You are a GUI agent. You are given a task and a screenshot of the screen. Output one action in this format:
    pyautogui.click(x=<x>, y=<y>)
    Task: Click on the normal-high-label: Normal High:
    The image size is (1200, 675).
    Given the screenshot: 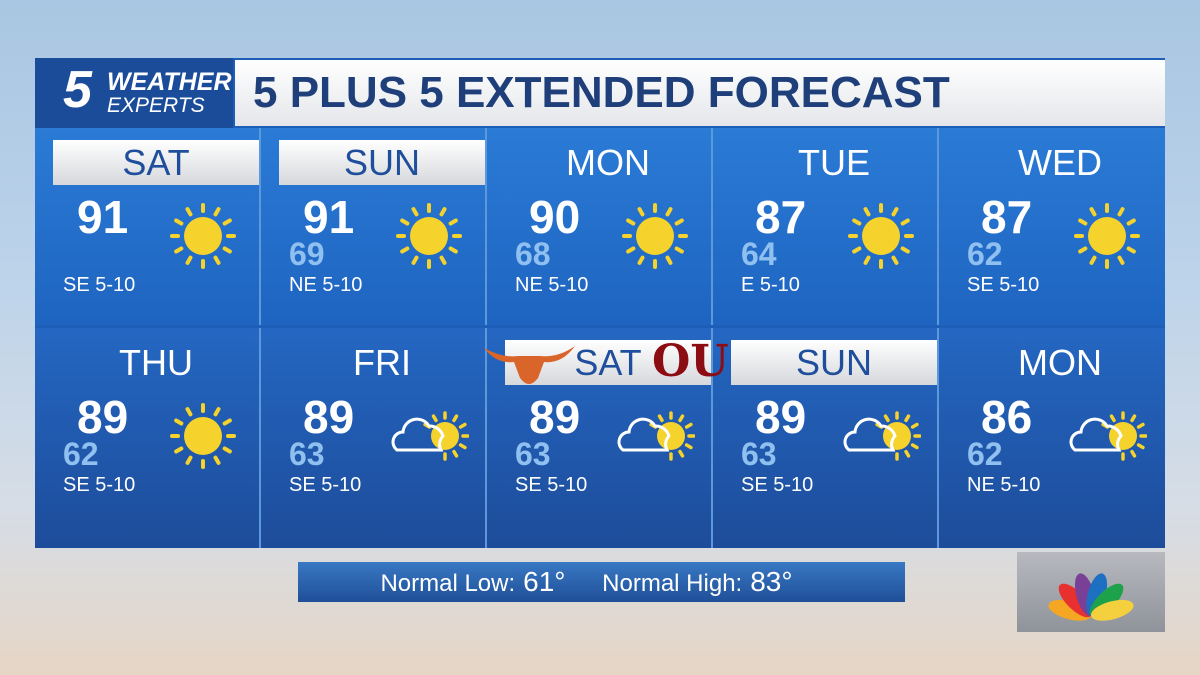 What is the action you would take?
    pyautogui.click(x=672, y=583)
    